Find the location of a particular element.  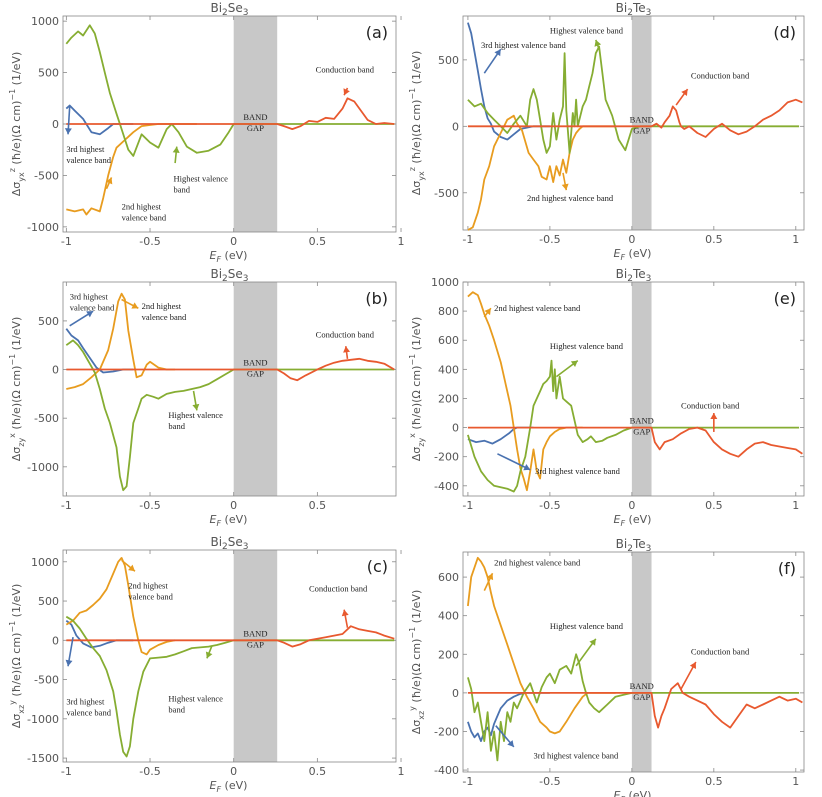

annotation-label: Highest valence band is located at coordinates (587, 30).